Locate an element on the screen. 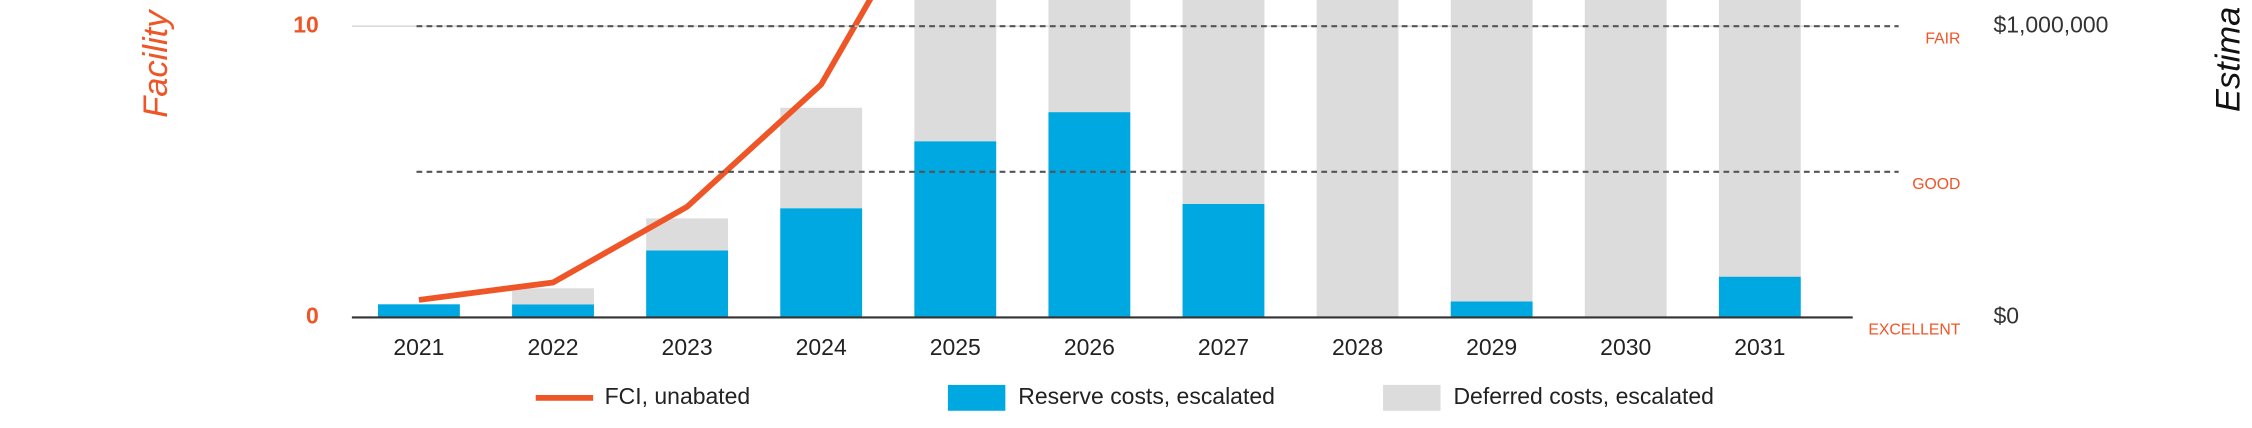  line is located at coordinates (646, 151).